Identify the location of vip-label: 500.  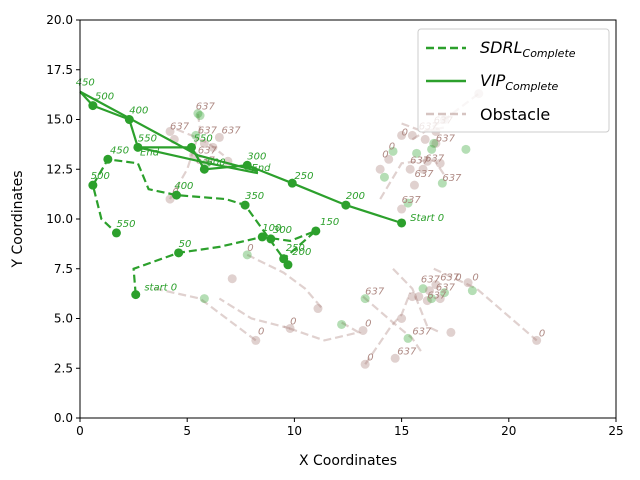
(104, 97).